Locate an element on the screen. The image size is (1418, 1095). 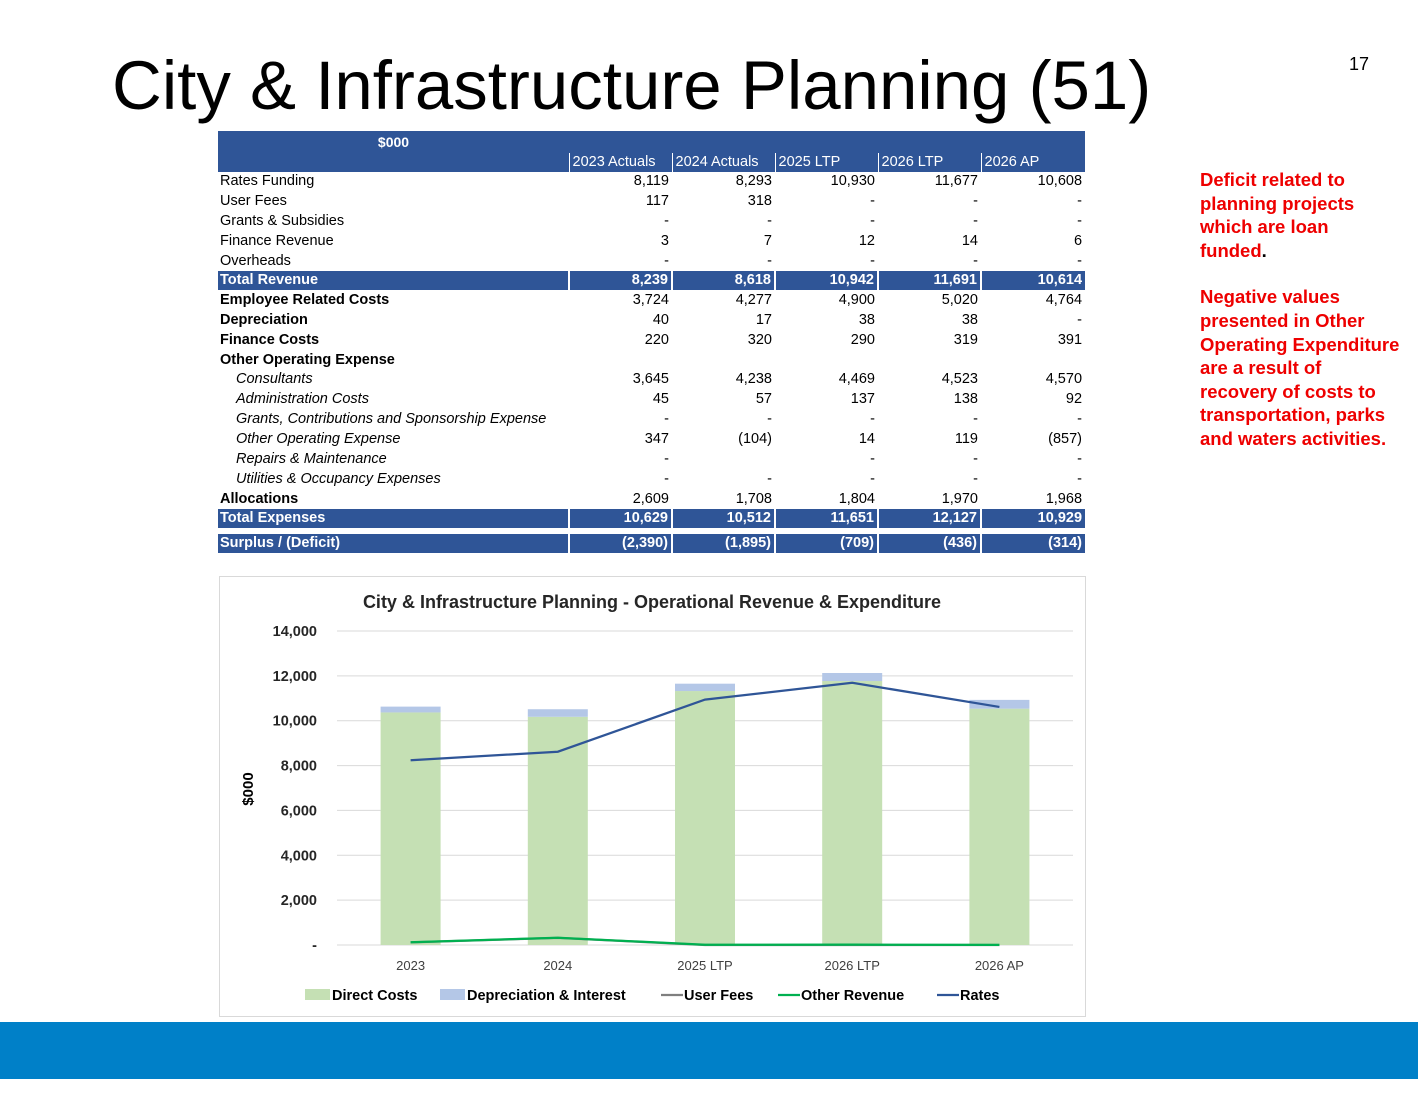
row-value: 4,900 is located at coordinates (856, 299).